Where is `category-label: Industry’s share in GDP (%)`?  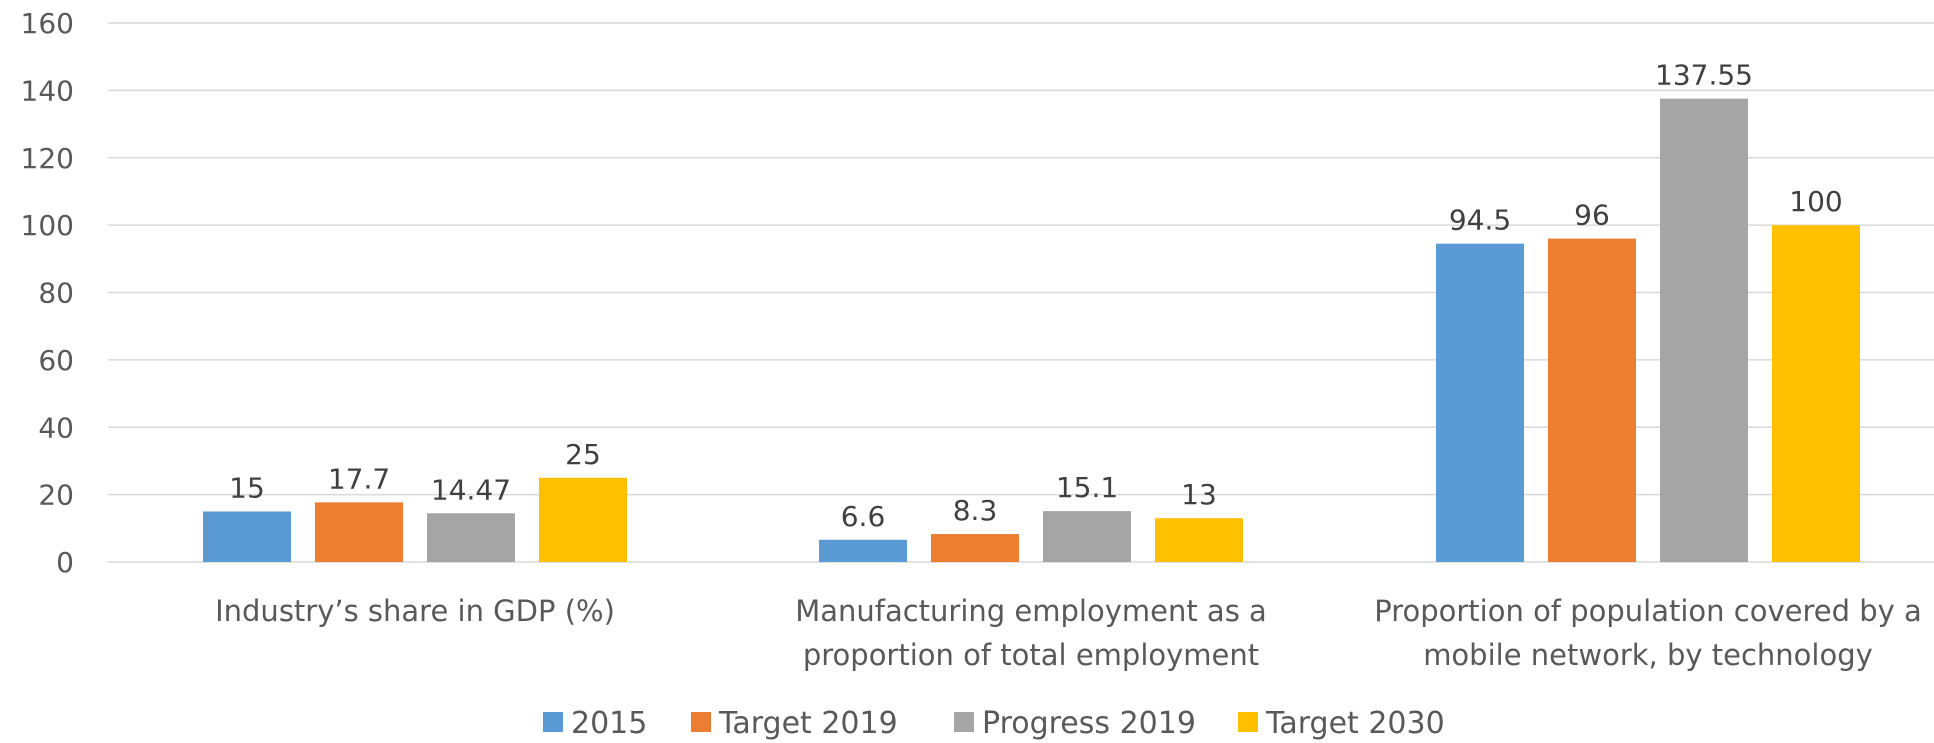
category-label: Industry’s share in GDP (%) is located at coordinates (415, 611).